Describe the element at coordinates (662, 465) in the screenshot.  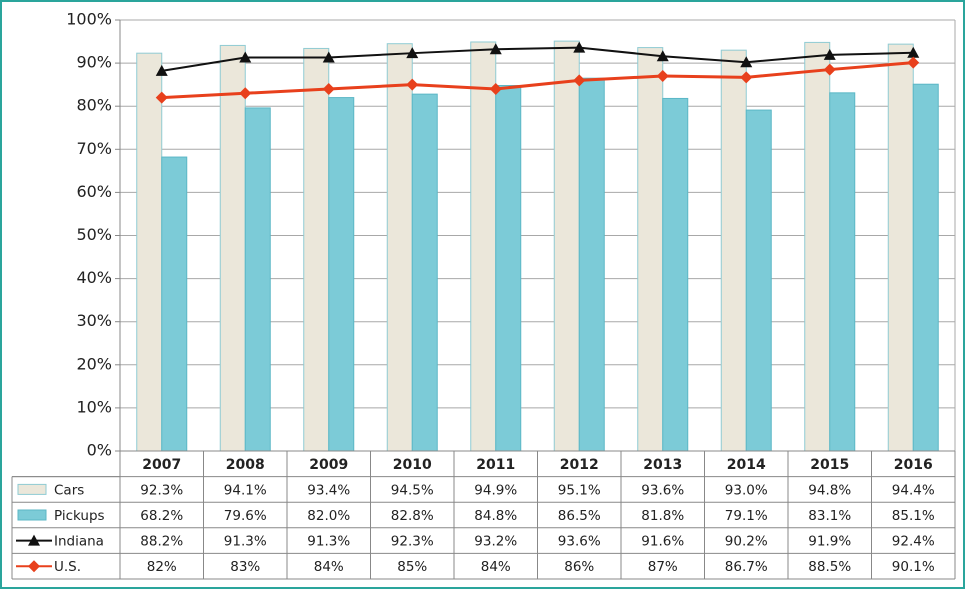
I see `x-tick-label: 2013` at that location.